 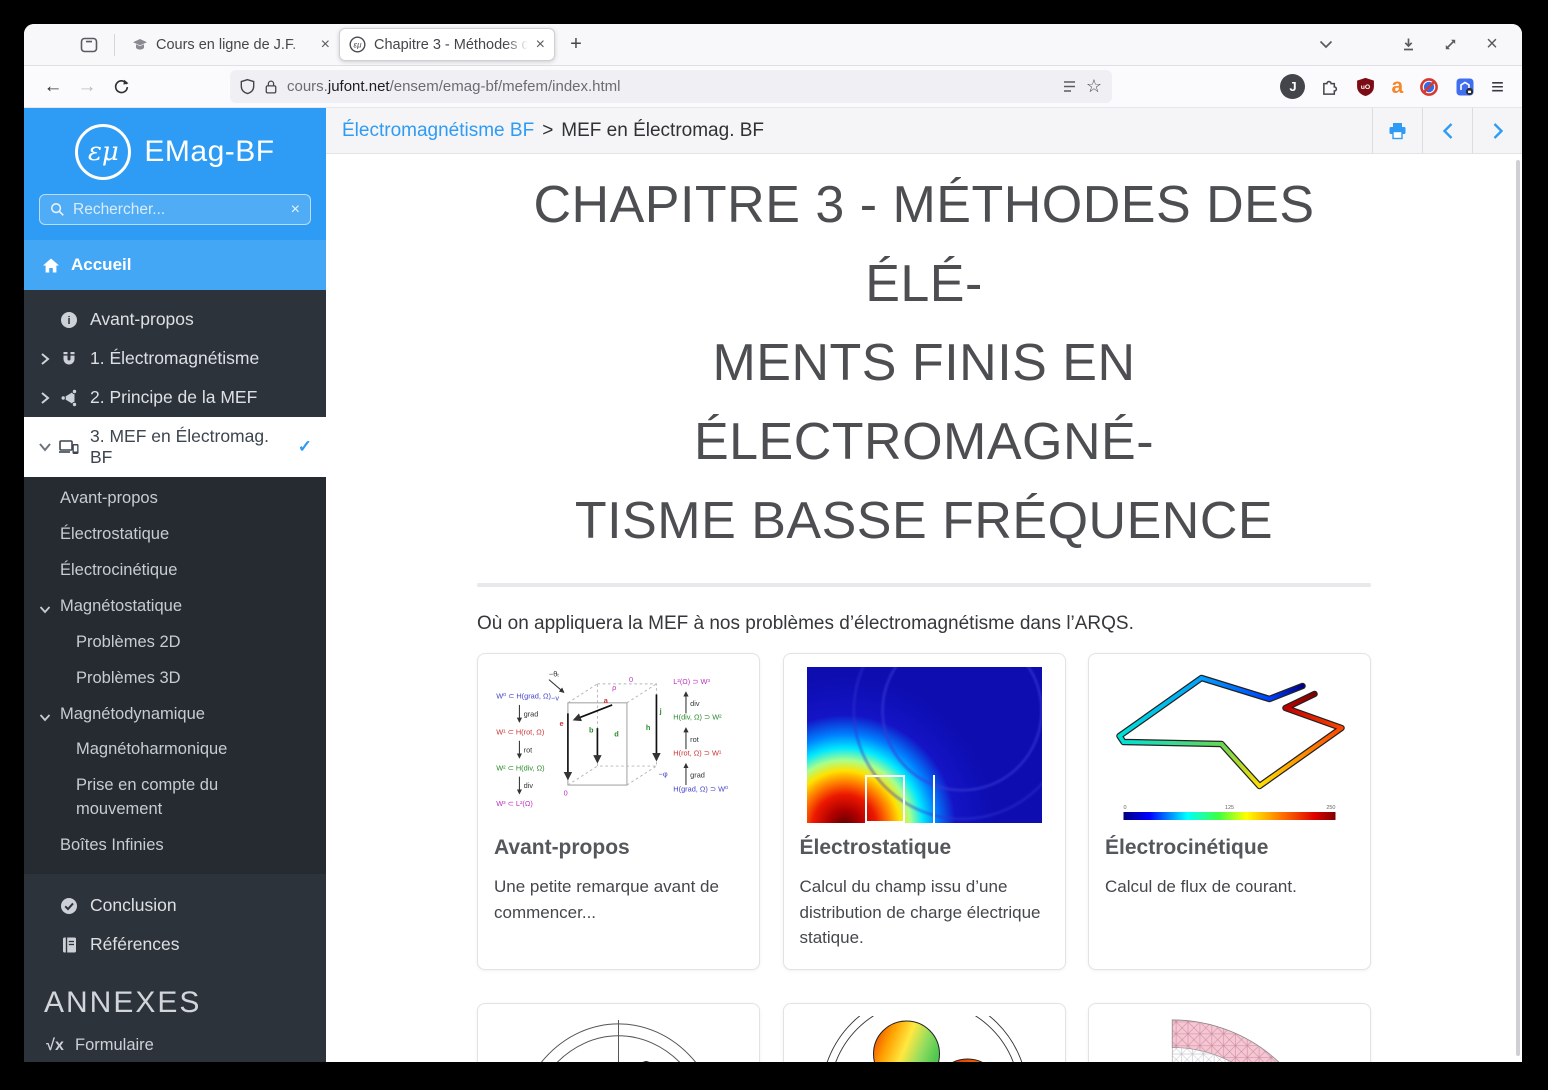 I want to click on unpaywall-icon: a, so click(x=1397, y=86).